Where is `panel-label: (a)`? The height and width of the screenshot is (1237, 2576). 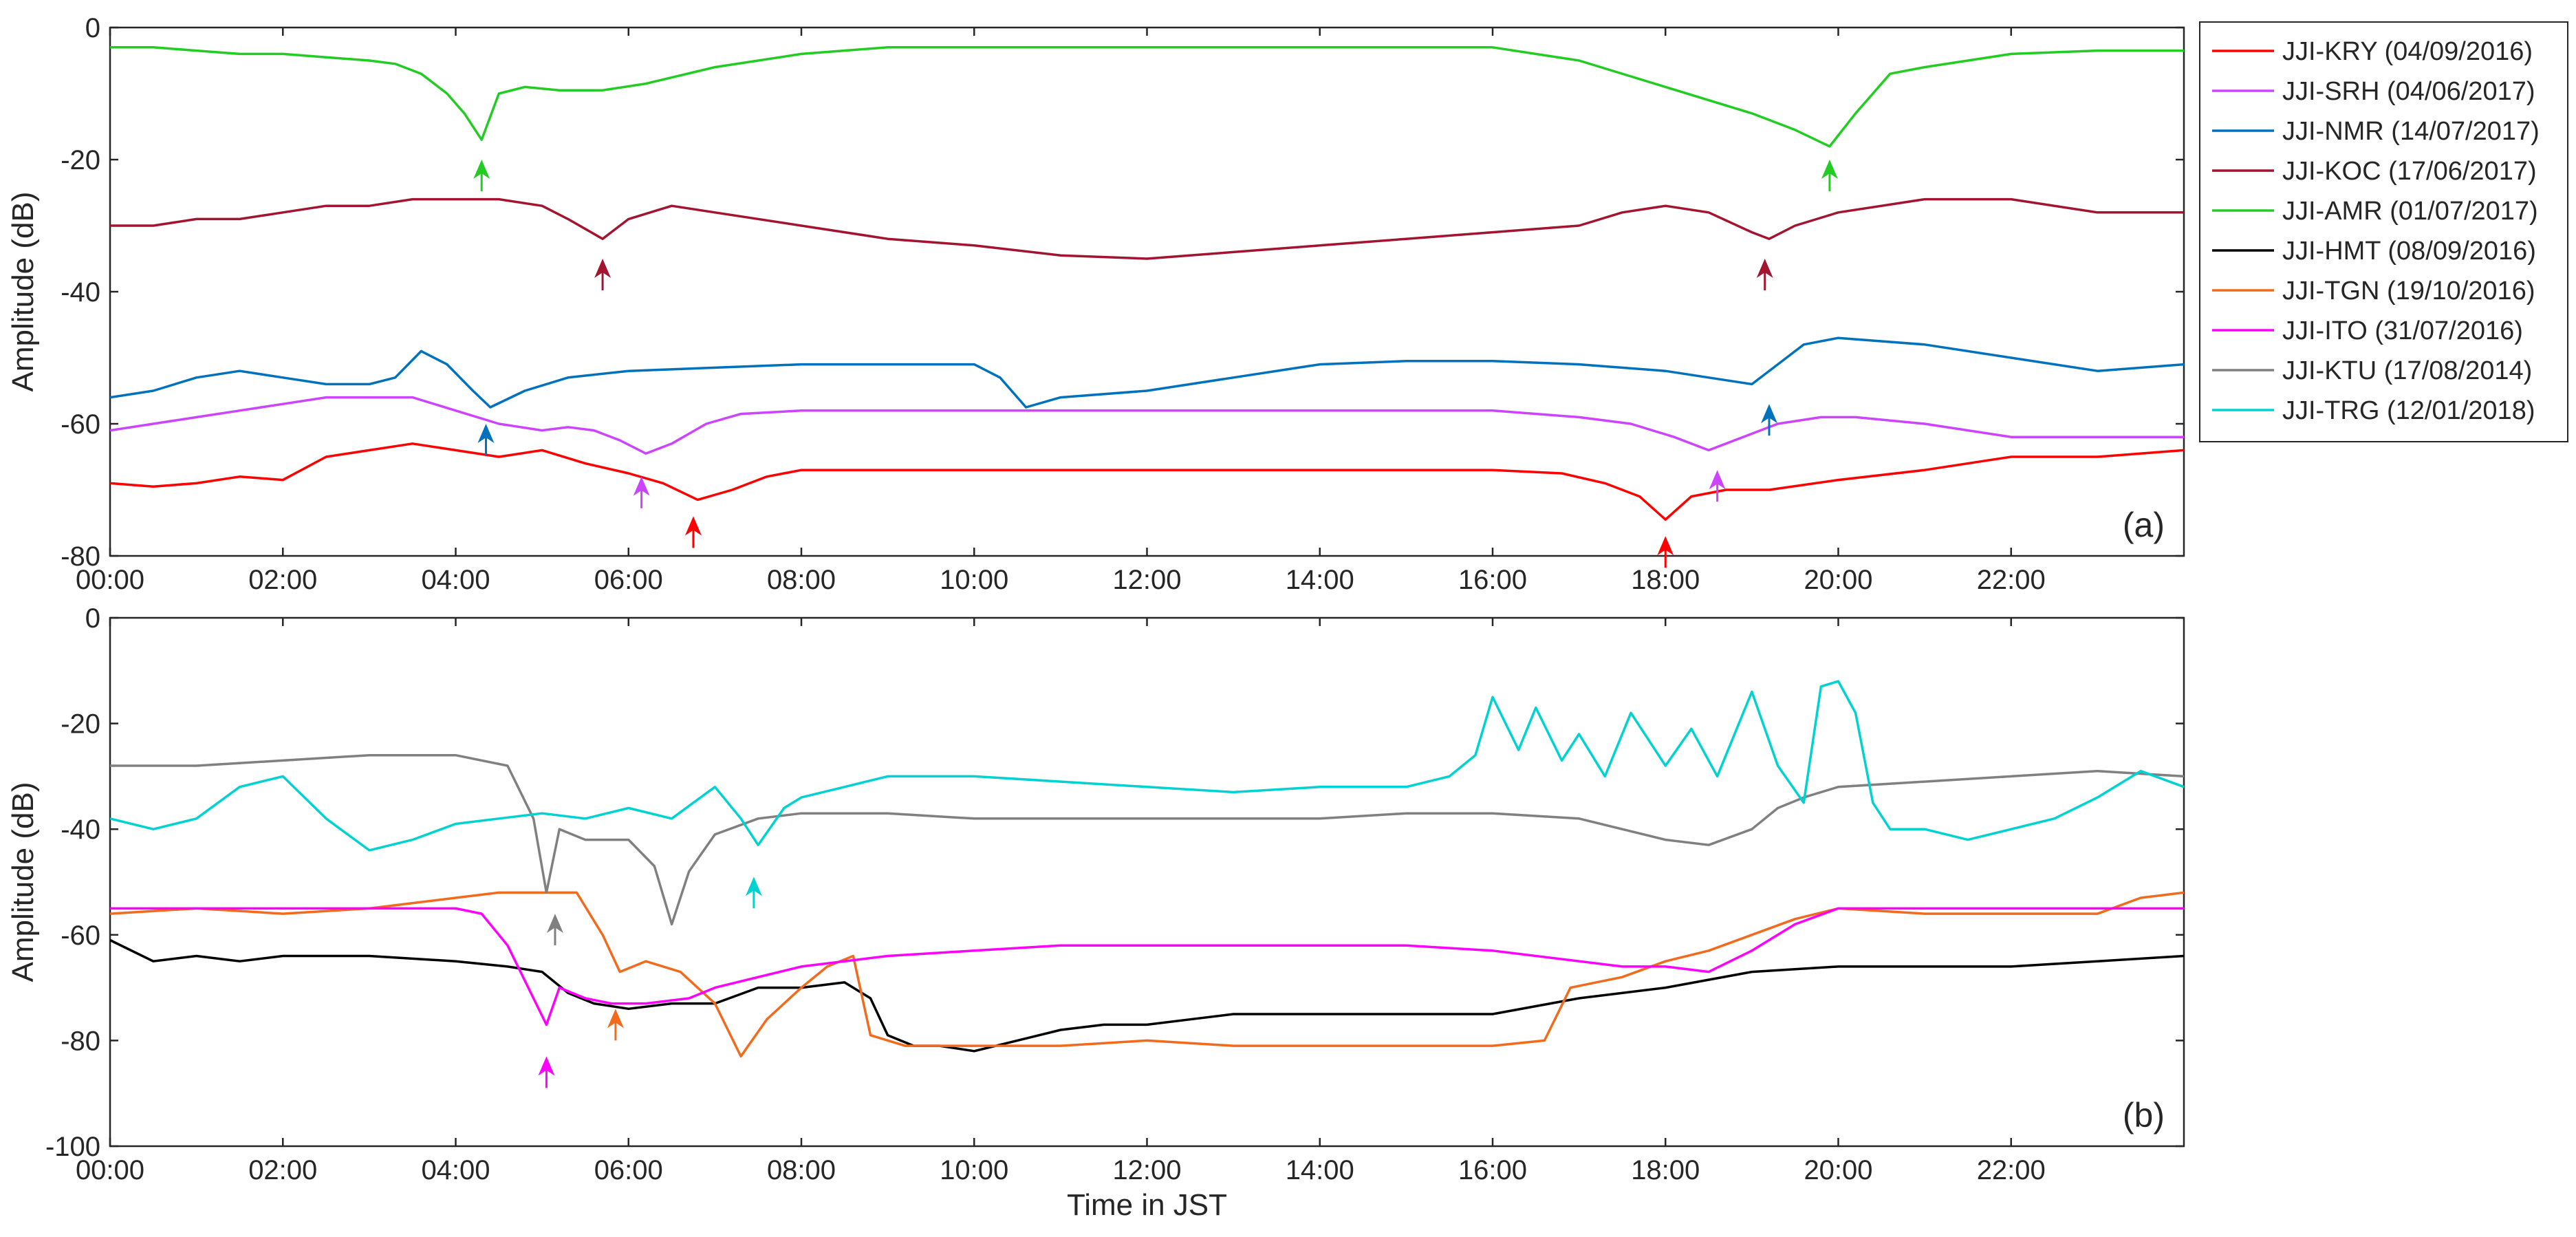
panel-label: (a) is located at coordinates (2144, 525).